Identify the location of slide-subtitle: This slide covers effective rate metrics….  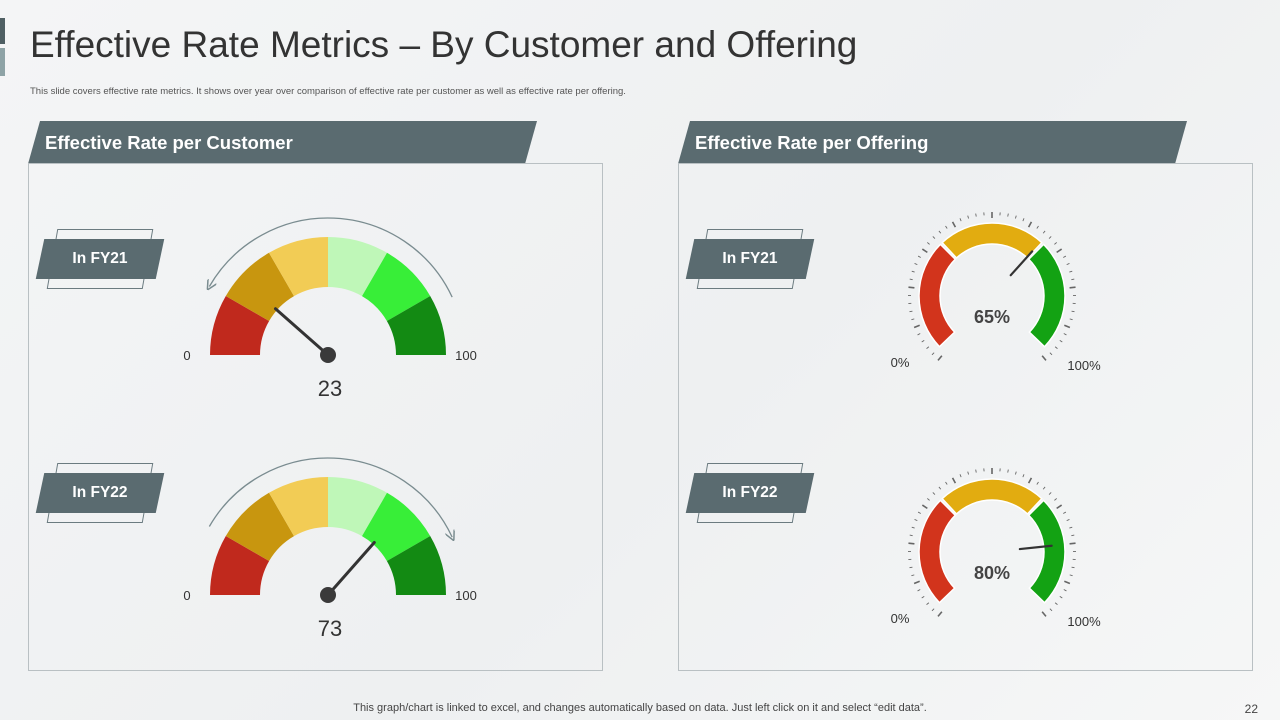
(328, 91).